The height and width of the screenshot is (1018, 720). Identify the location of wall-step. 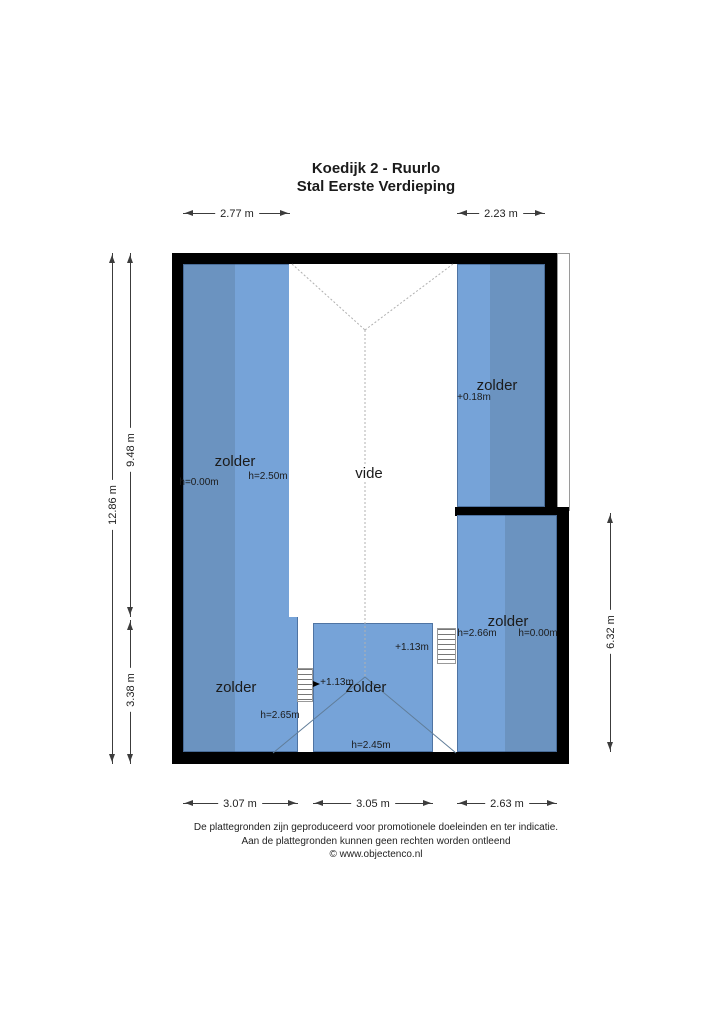
(512, 511).